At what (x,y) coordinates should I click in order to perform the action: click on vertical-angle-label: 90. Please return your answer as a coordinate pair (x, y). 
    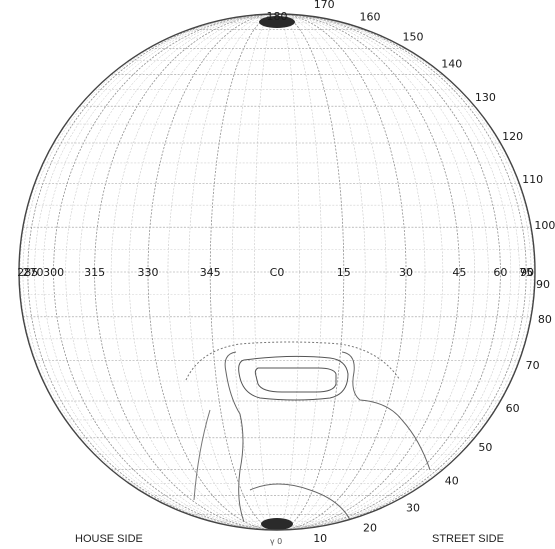
    Looking at the image, I should click on (543, 284).